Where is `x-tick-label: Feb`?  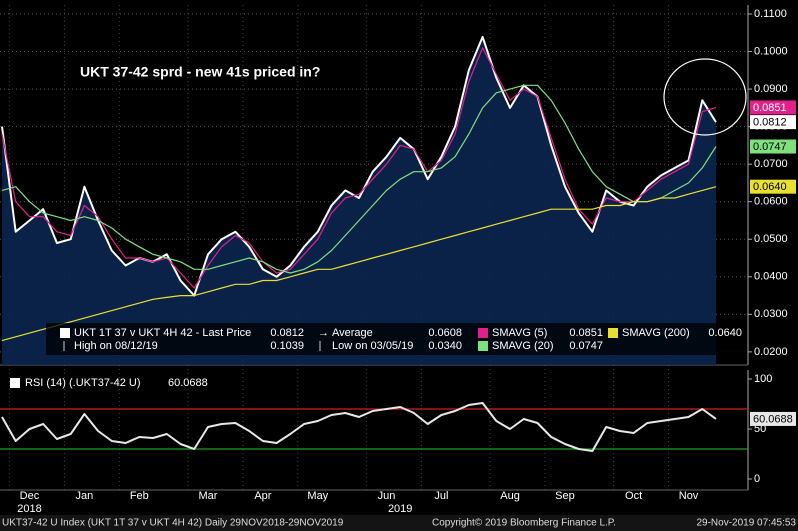 x-tick-label: Feb is located at coordinates (139, 496).